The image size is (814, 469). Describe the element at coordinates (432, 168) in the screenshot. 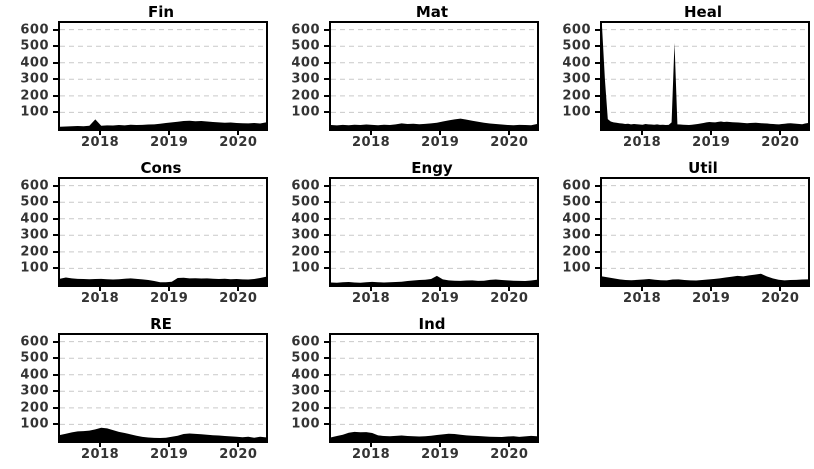

I see `subplot-title: Engy` at that location.